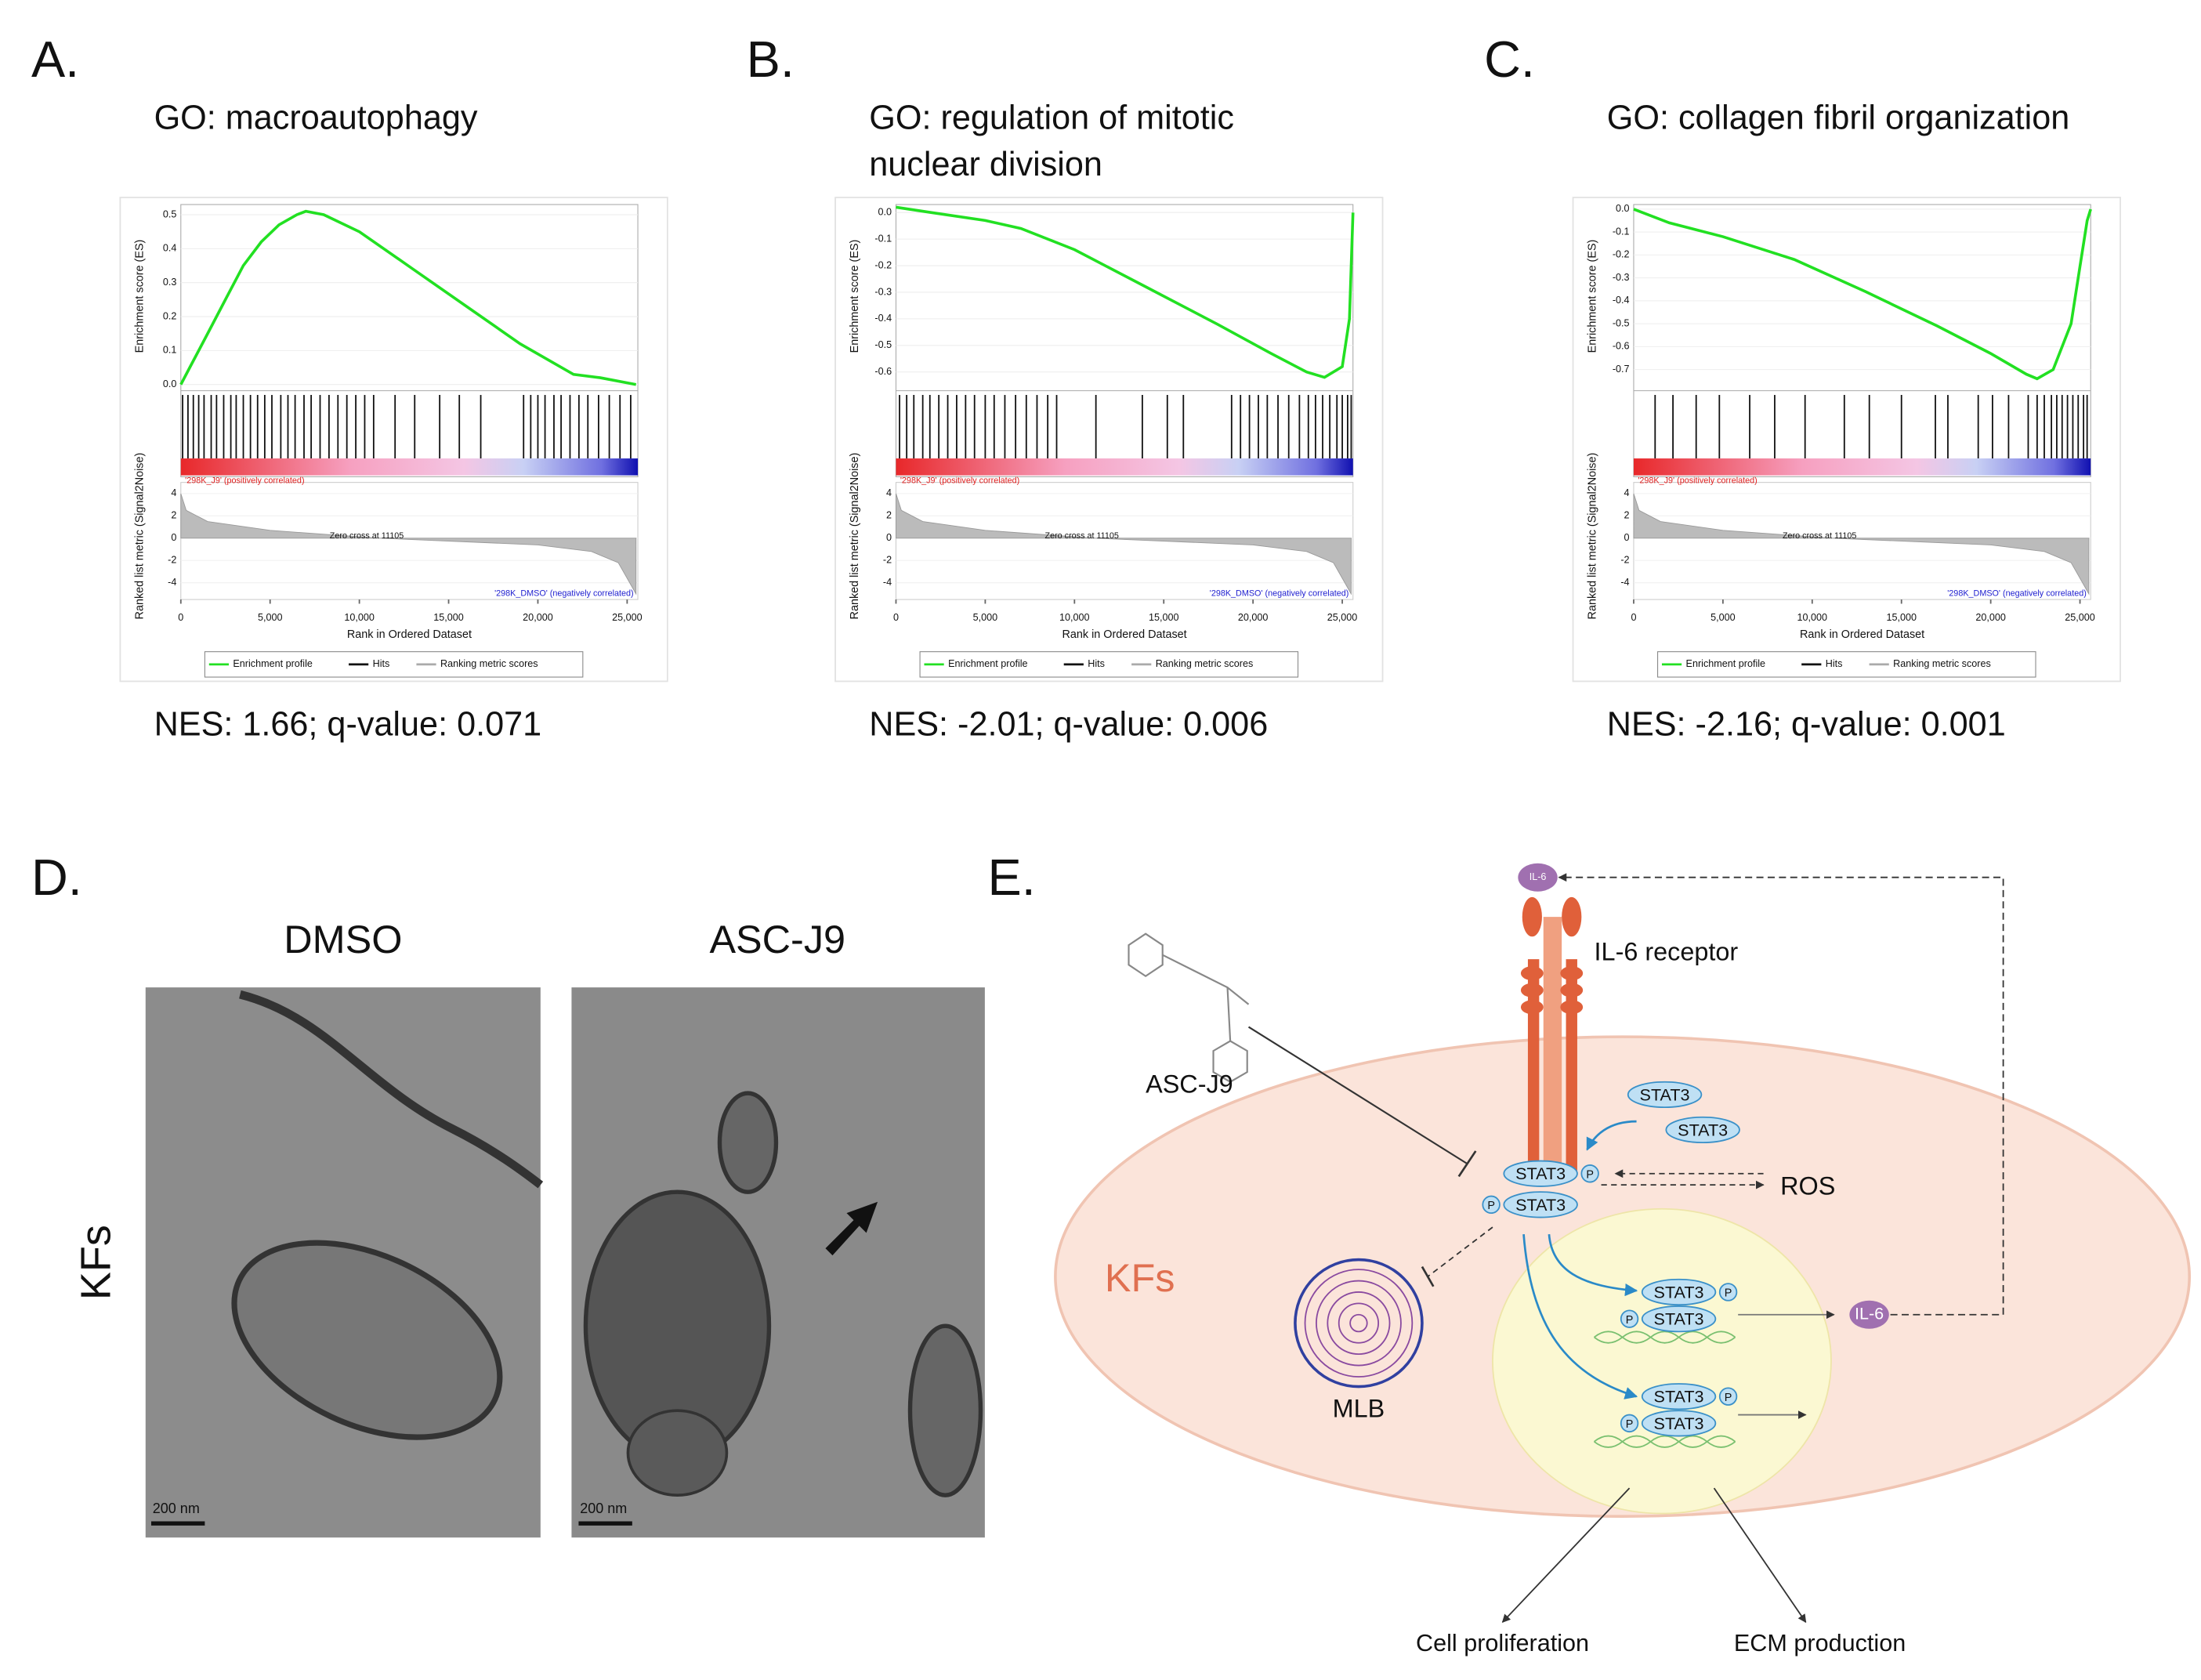 Image resolution: width=2201 pixels, height=1680 pixels. What do you see at coordinates (343, 939) in the screenshot?
I see `condition-label: DMSO` at bounding box center [343, 939].